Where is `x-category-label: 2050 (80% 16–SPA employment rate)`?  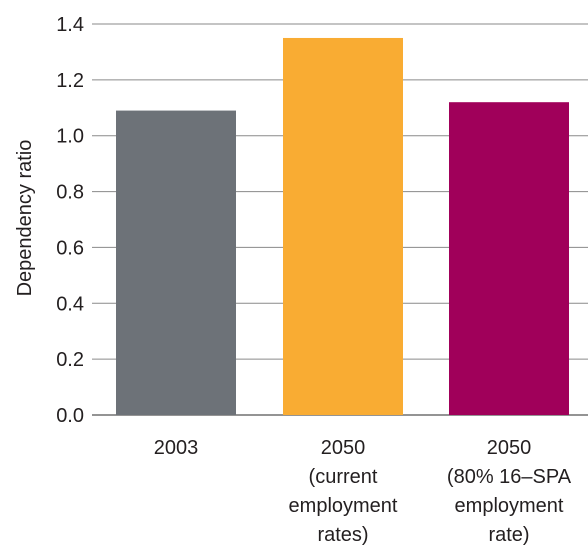
x-category-label: 2050 (80% 16–SPA employment rate) is located at coordinates (509, 491).